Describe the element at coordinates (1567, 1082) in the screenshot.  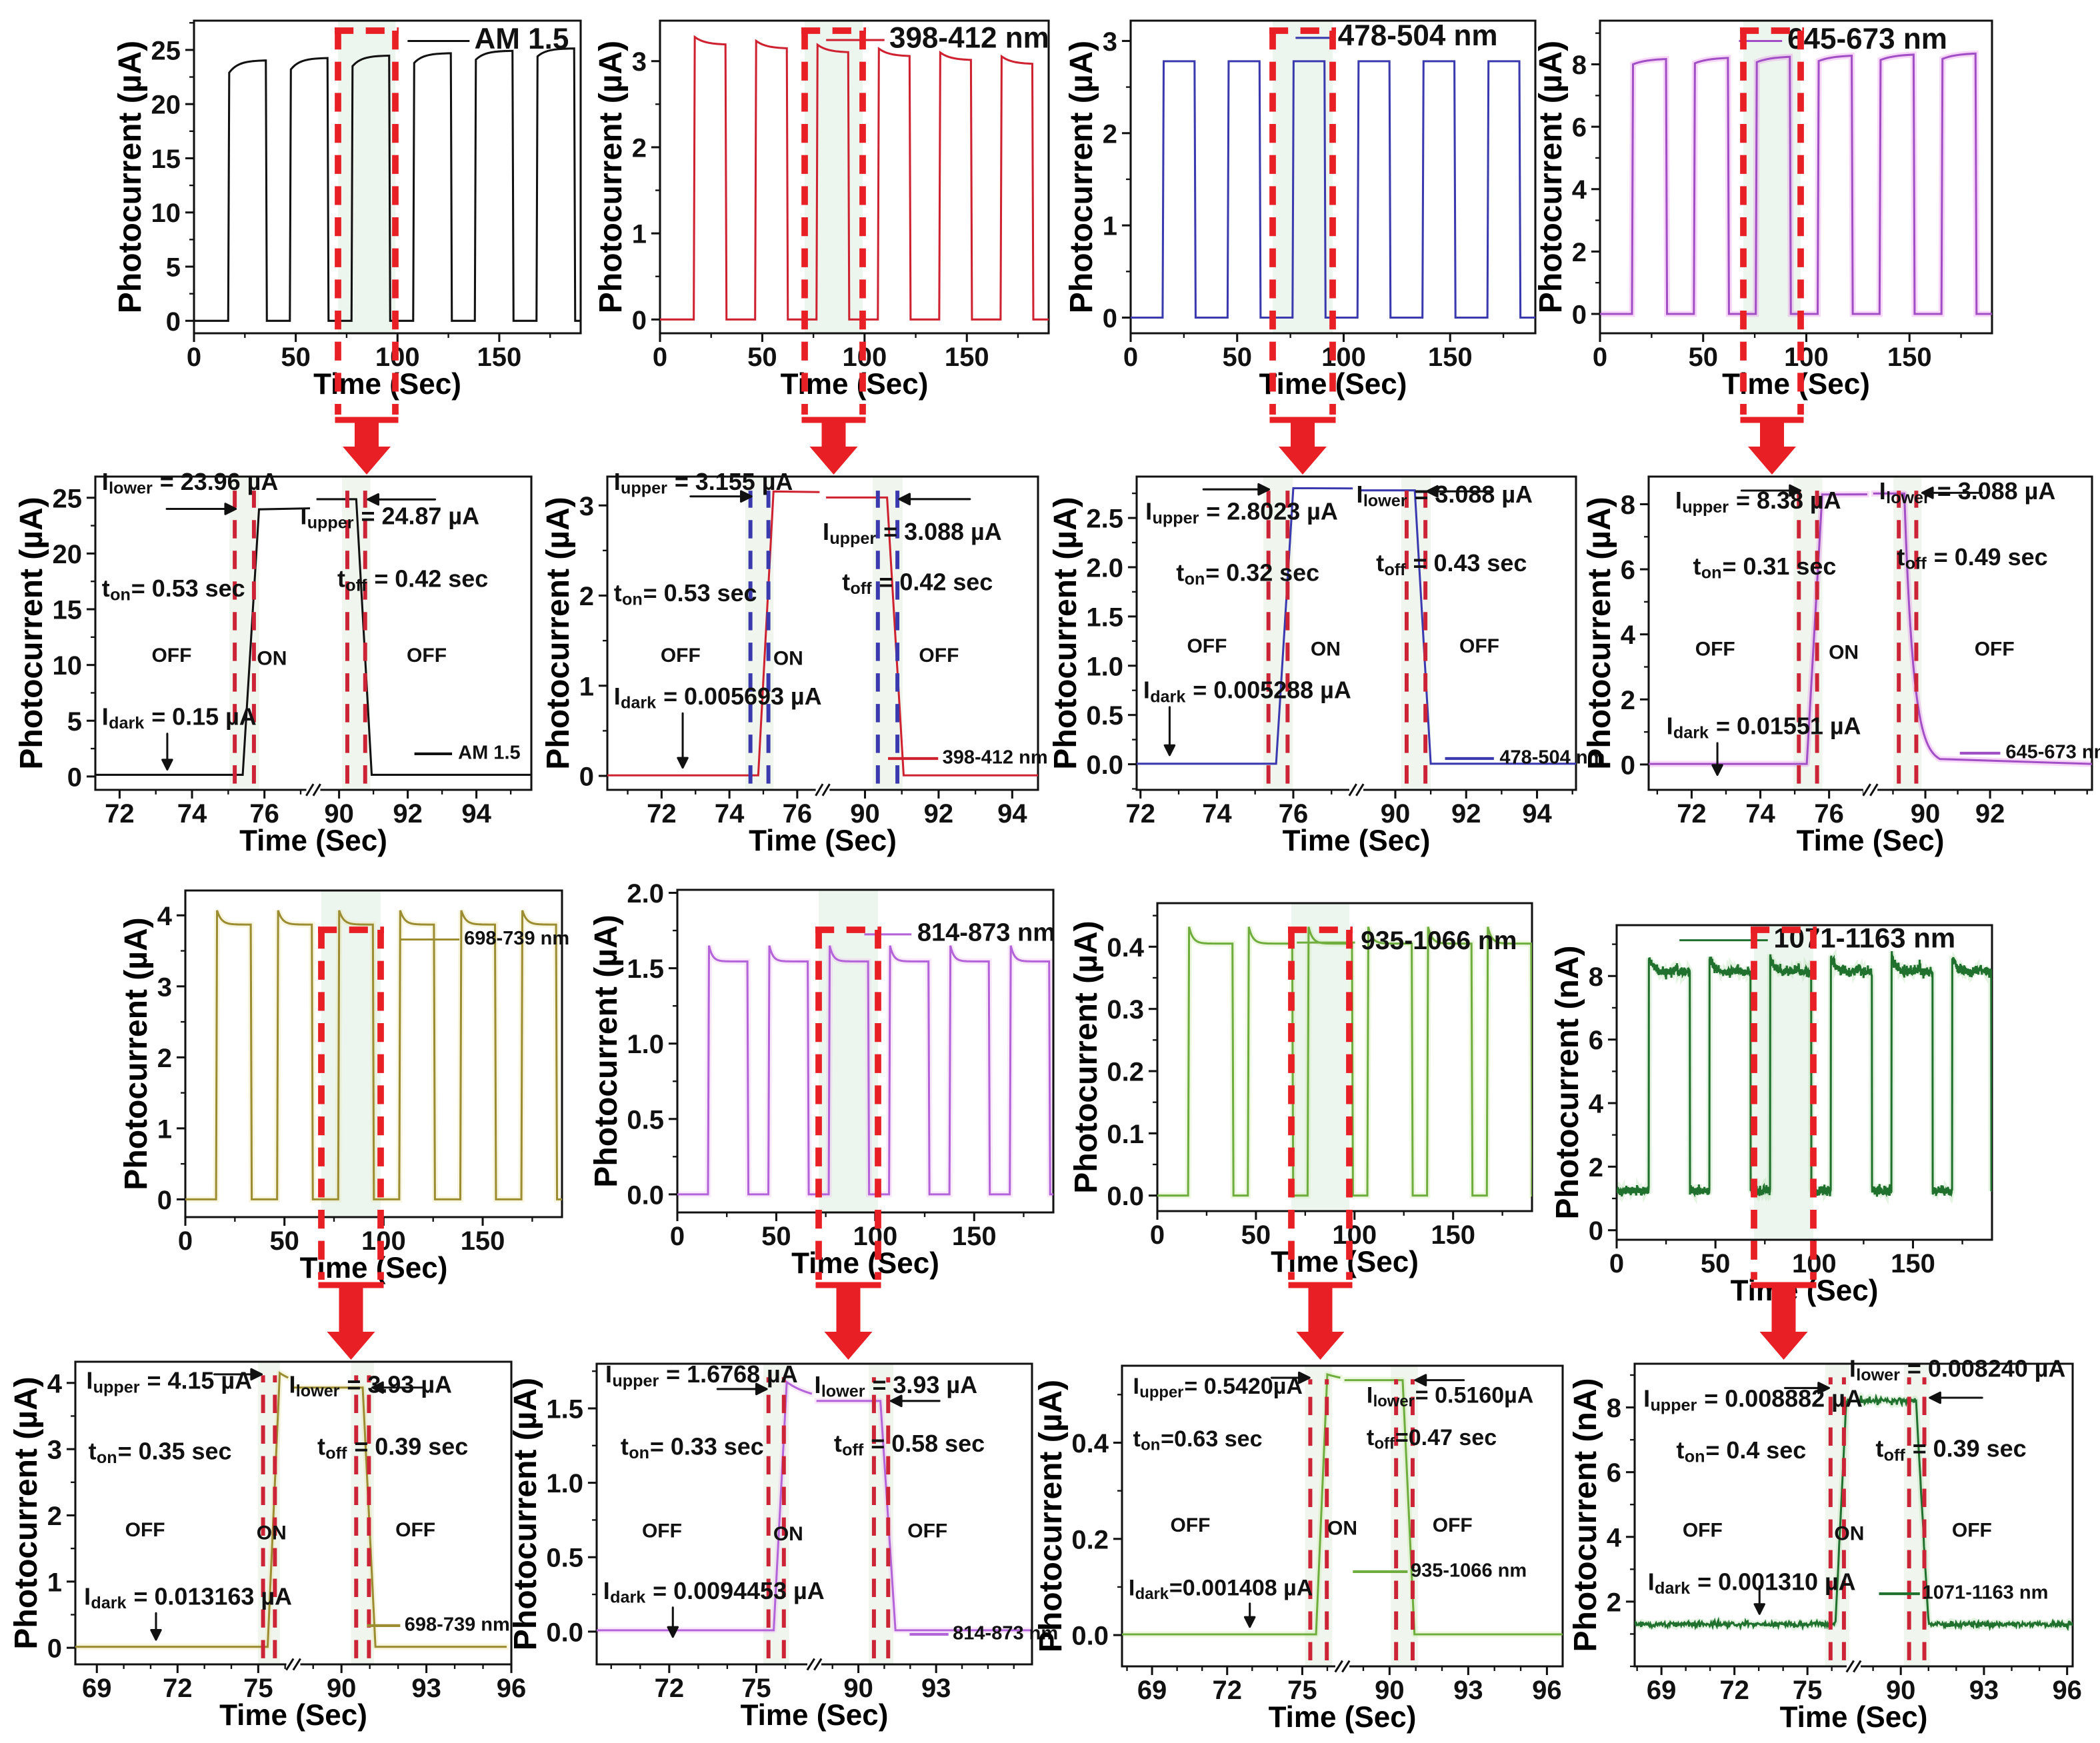
I see `svg-text: Photocurrent (nA)` at that location.